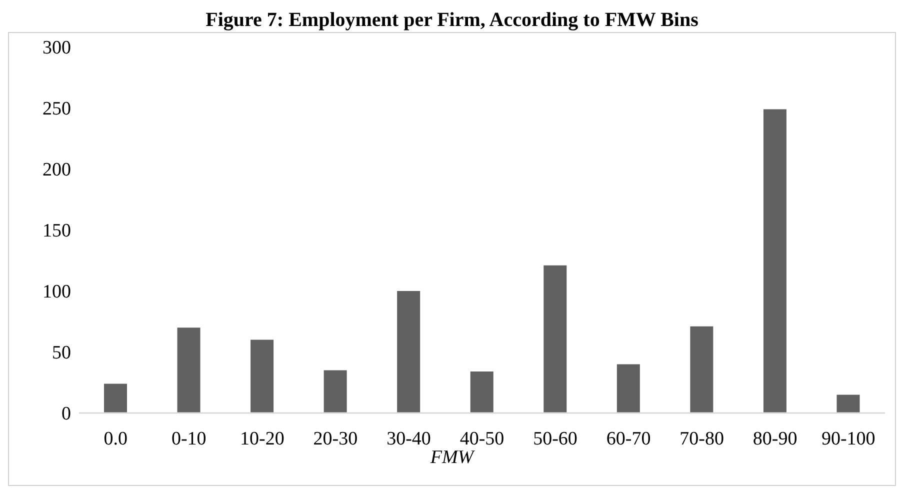  Describe the element at coordinates (56, 292) in the screenshot. I see `y-tick-label: 100` at that location.